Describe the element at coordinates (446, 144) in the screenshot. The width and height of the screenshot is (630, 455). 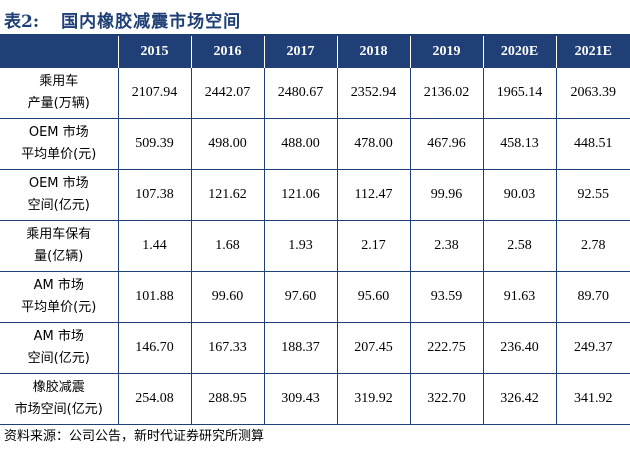
I see `value-cell: 467.96` at that location.